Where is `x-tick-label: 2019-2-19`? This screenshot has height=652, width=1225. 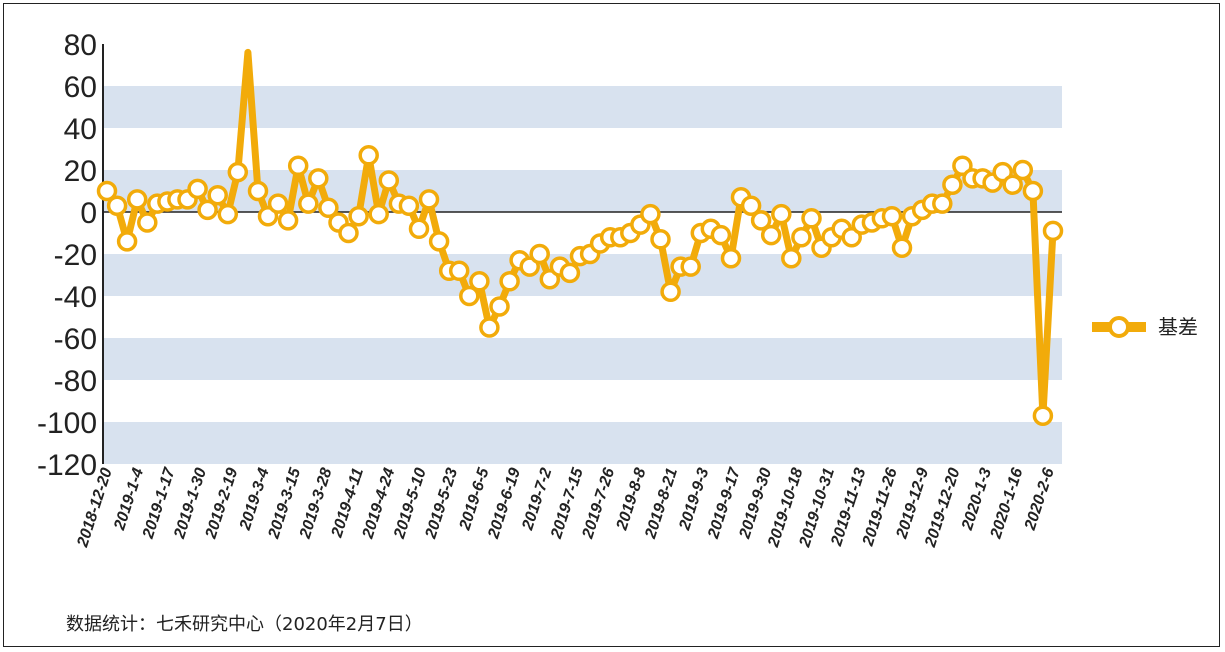
x-tick-label: 2019-2-19 is located at coordinates (221, 504).